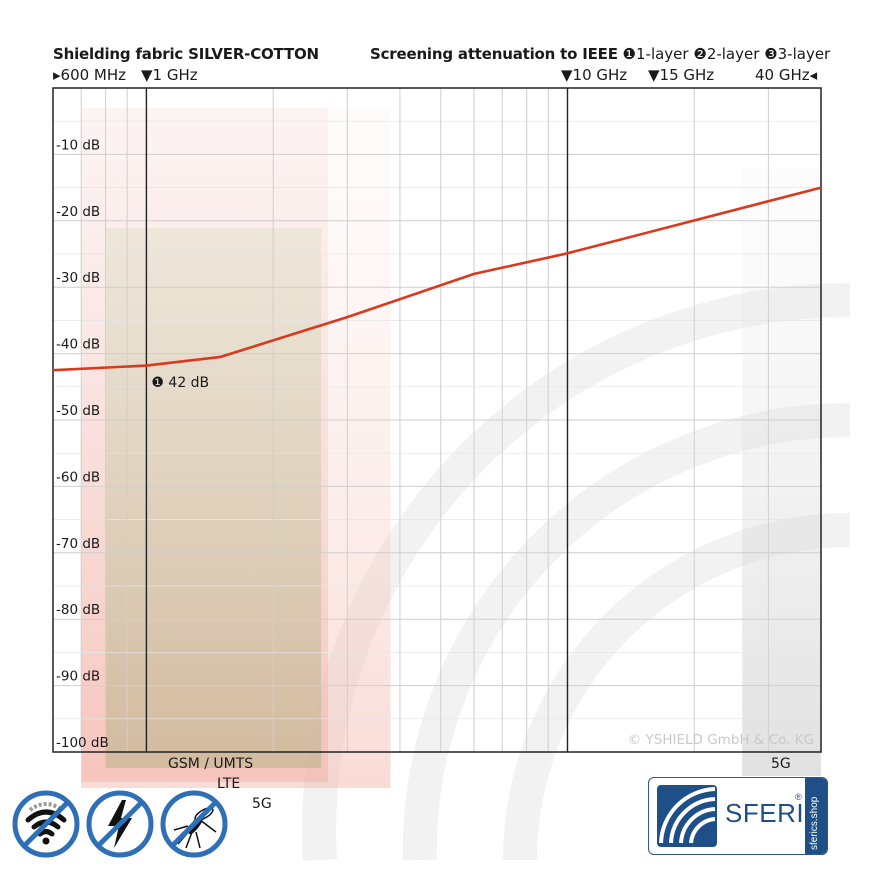 The width and height of the screenshot is (870, 870). I want to click on freq-marker-15ghz: ▼15 GHz, so click(681, 75).